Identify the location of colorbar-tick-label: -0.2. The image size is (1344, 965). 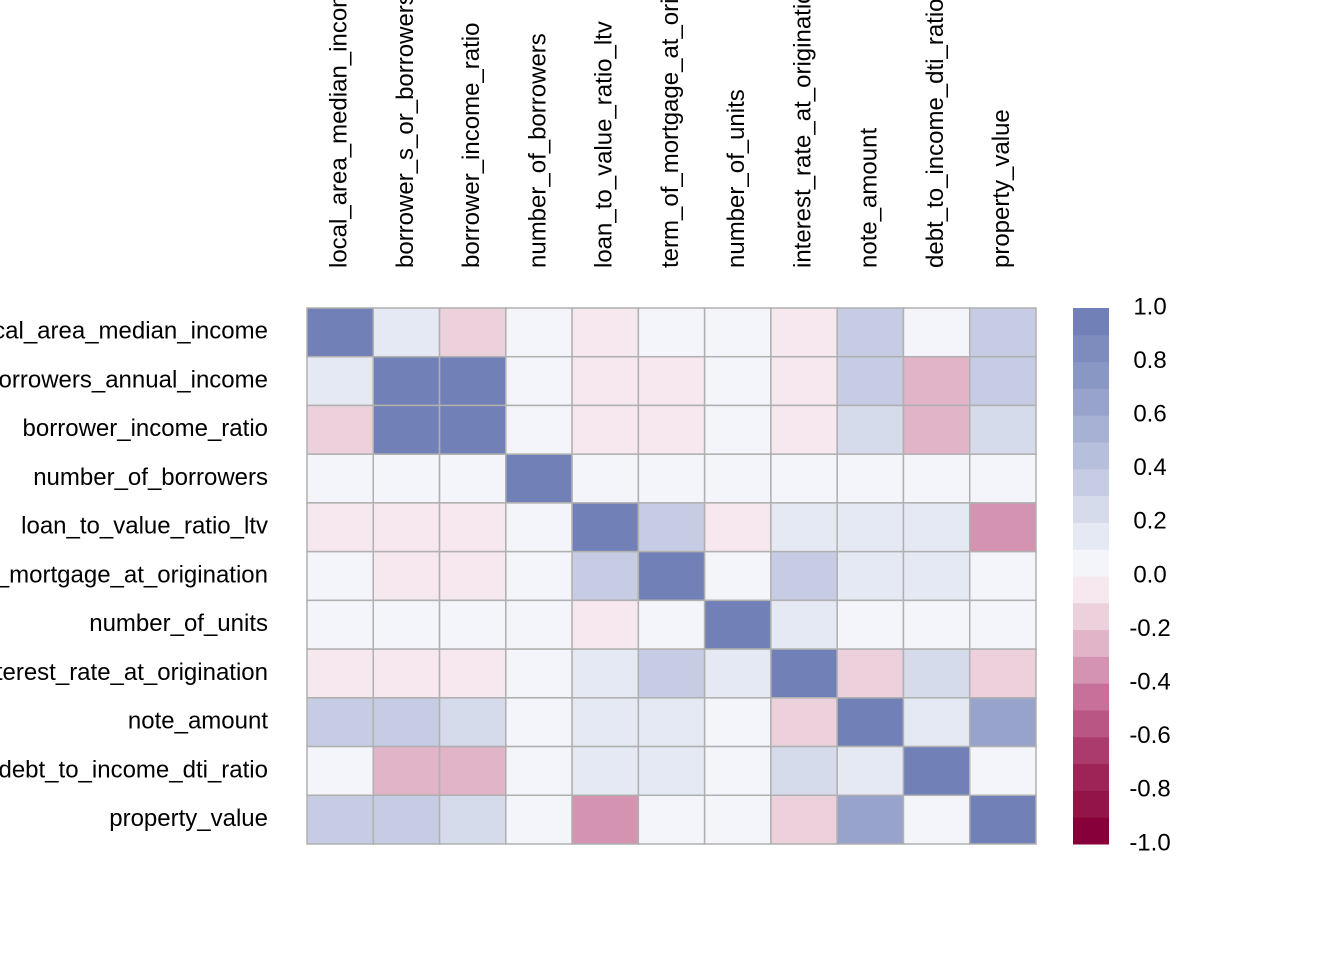
(1149, 628).